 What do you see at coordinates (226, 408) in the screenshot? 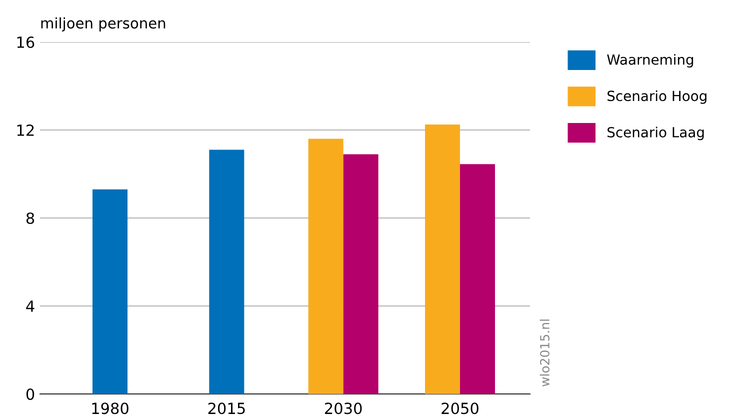
I see `x-tick-label: 2015` at bounding box center [226, 408].